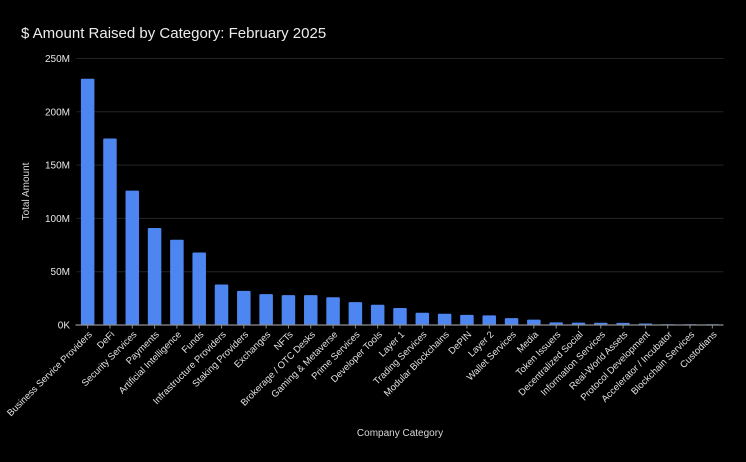  I want to click on x-tick-label: Business Service Providers, so click(50, 374).